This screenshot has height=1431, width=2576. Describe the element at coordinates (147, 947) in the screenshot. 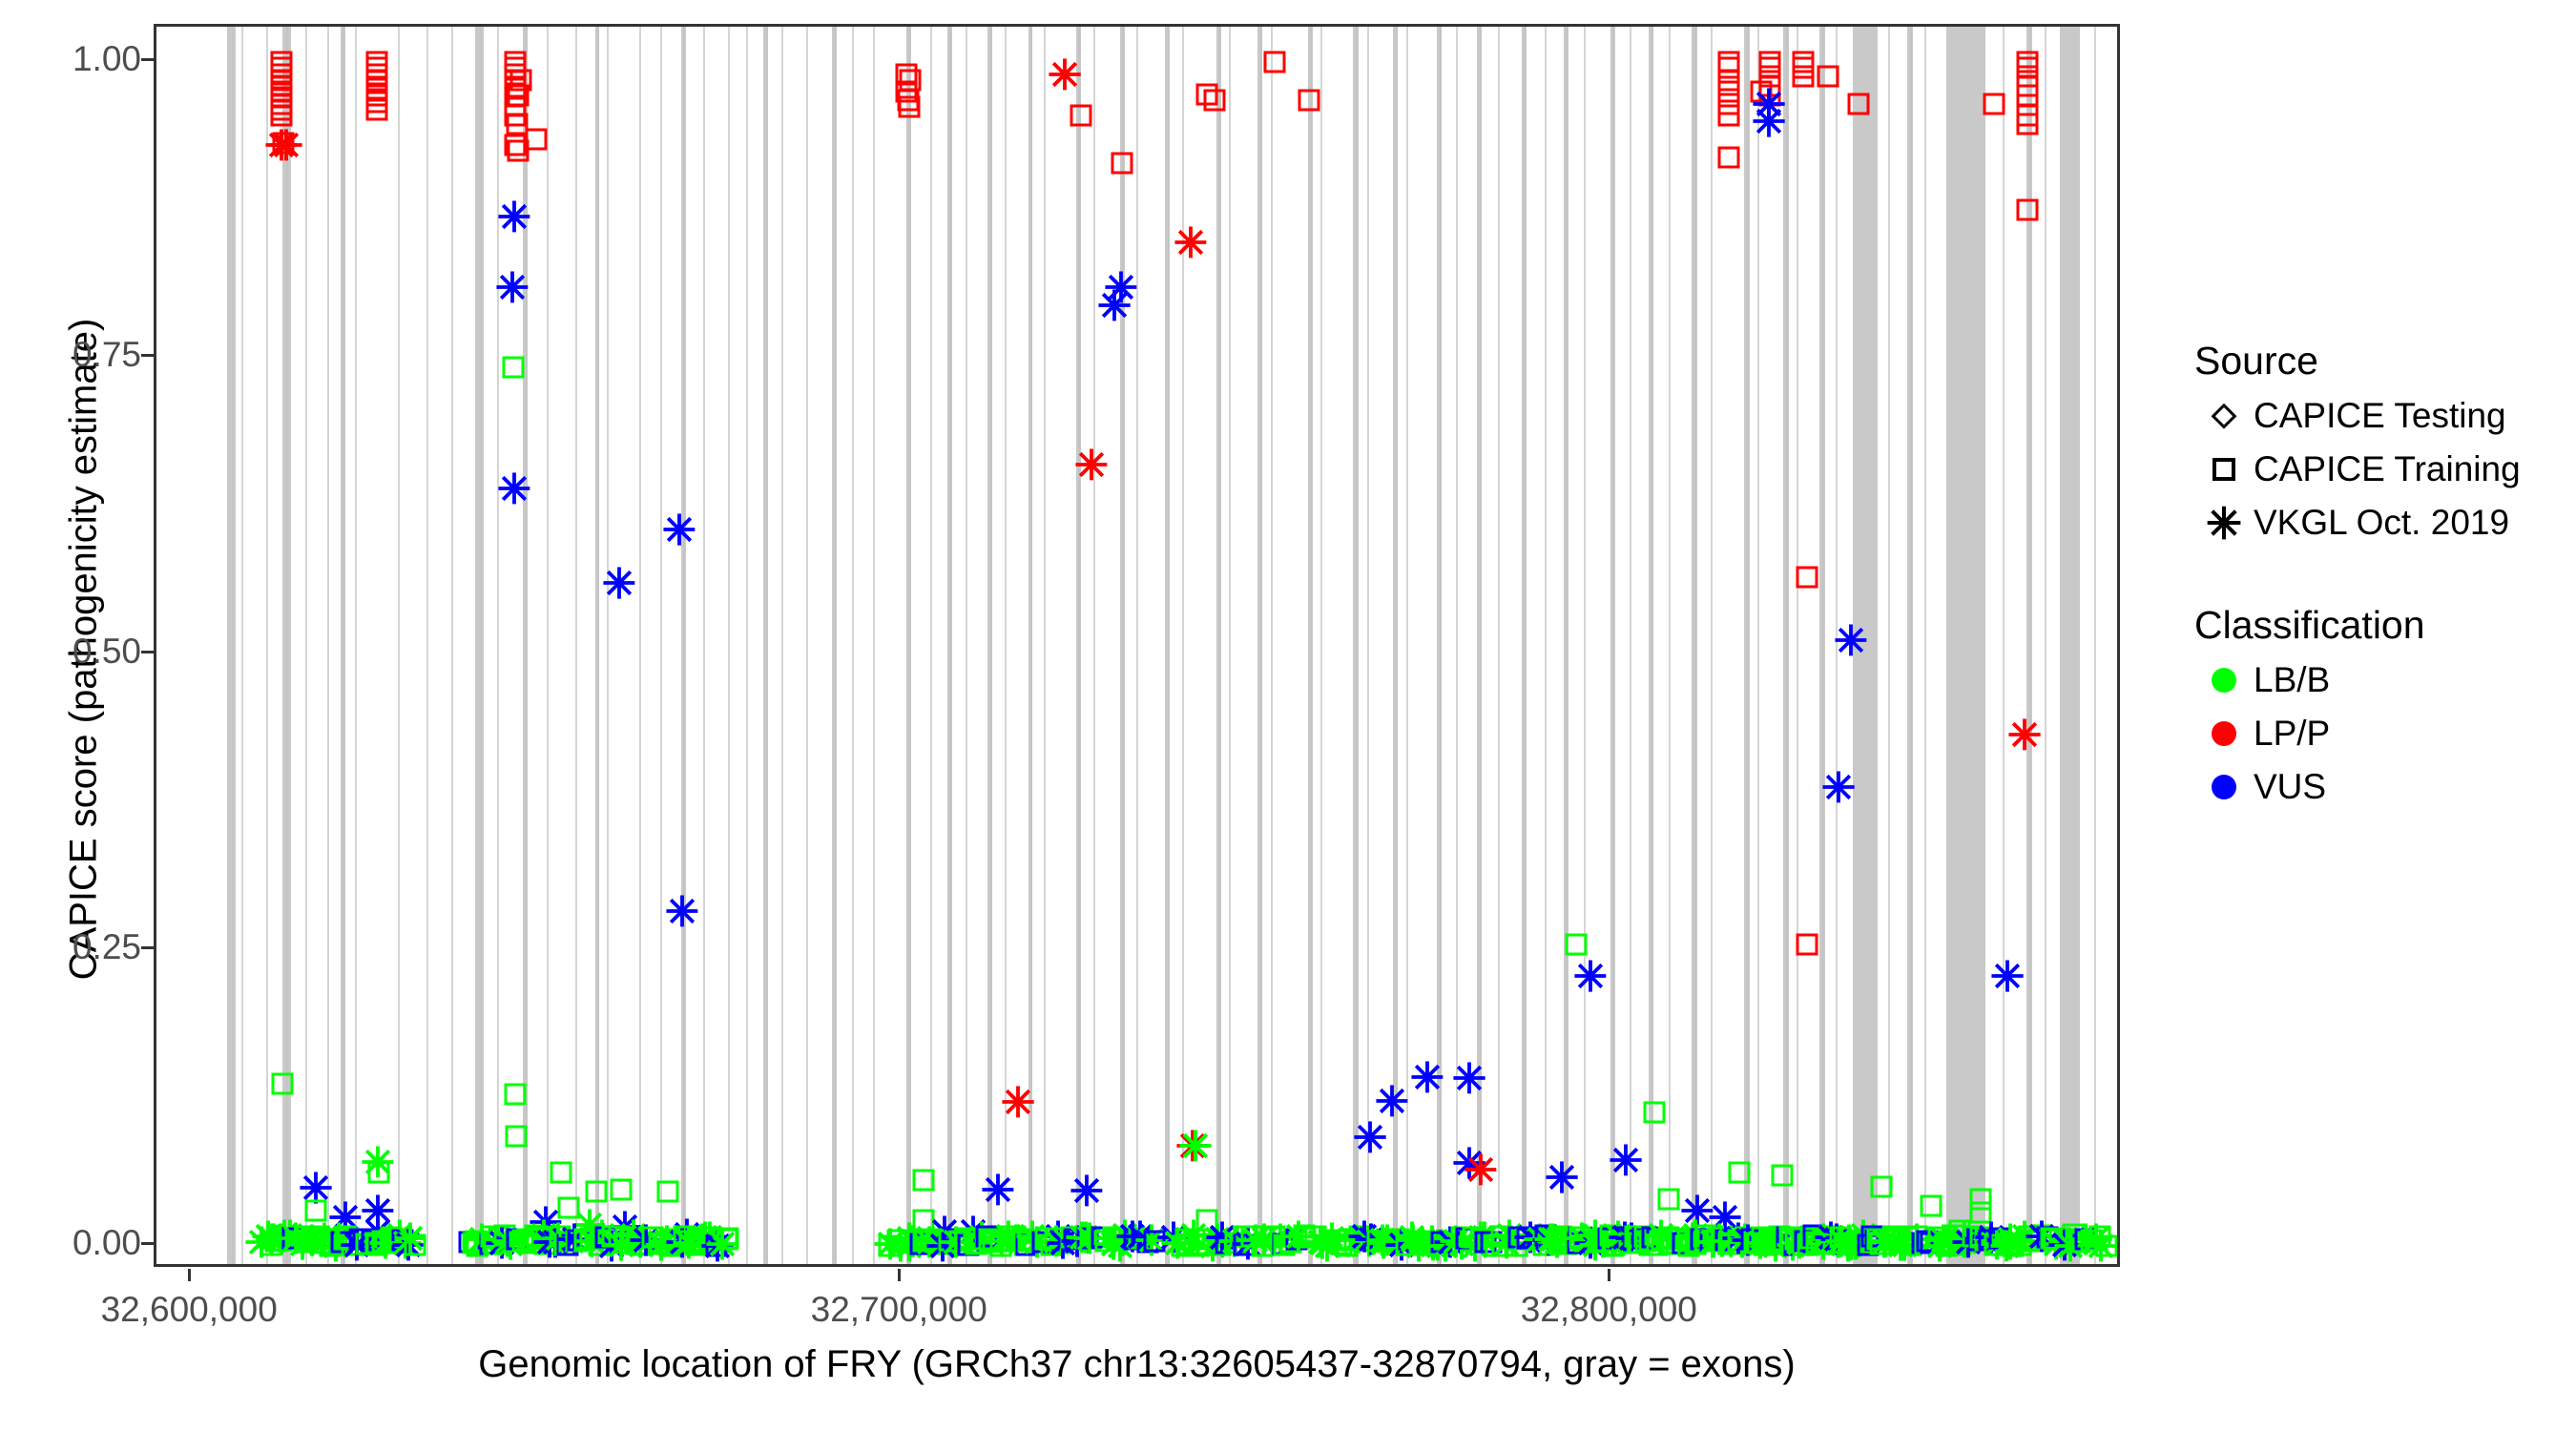

I see `y-tick-mark` at that location.